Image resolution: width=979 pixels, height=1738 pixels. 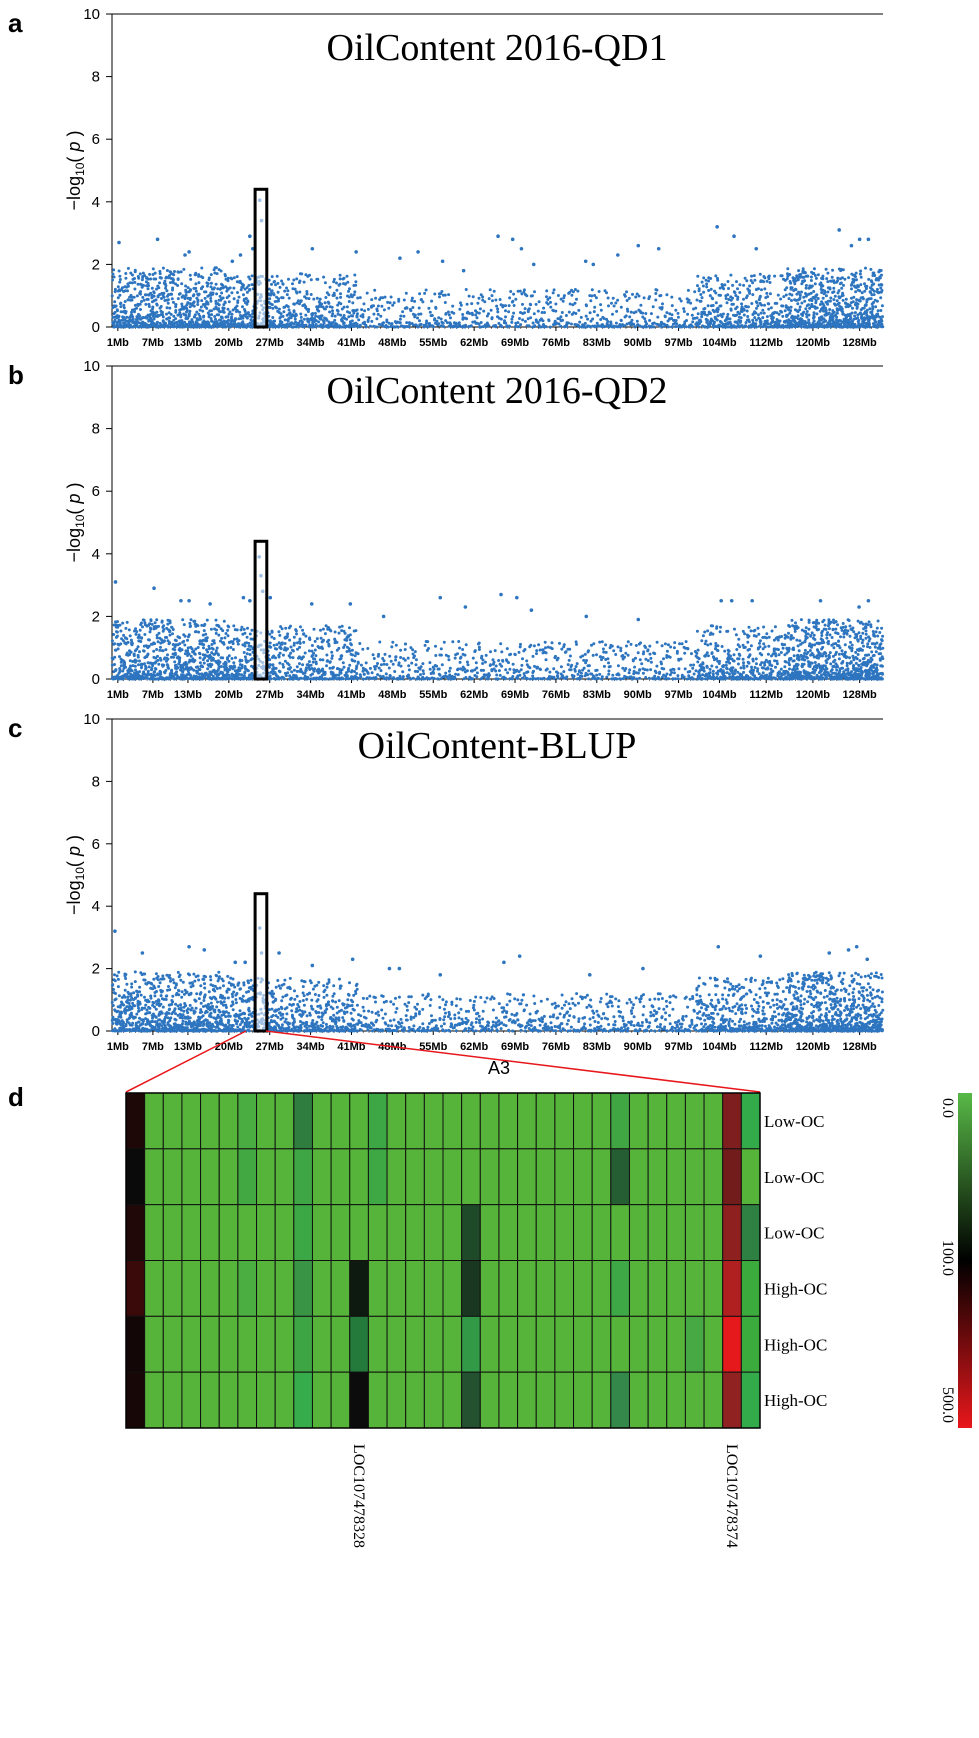 What do you see at coordinates (766, 695) in the screenshot?
I see `x-tick-label: 112Mb` at bounding box center [766, 695].